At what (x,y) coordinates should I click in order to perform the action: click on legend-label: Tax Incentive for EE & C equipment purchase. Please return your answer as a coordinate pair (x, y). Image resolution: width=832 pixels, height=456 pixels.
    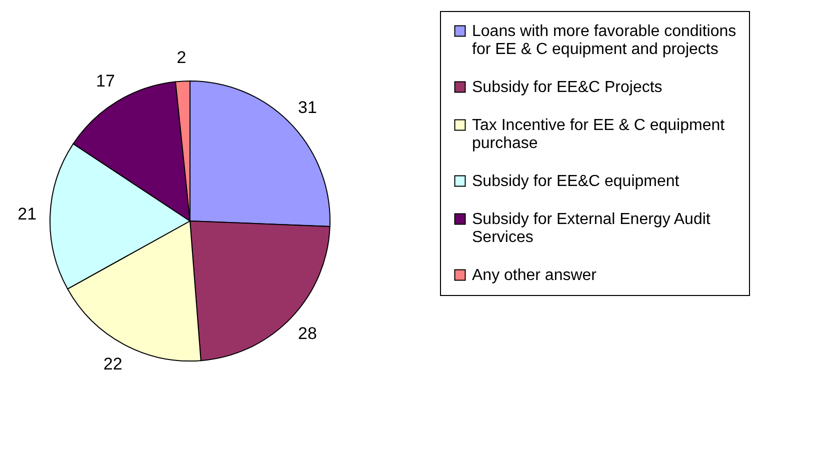
    Looking at the image, I should click on (599, 134).